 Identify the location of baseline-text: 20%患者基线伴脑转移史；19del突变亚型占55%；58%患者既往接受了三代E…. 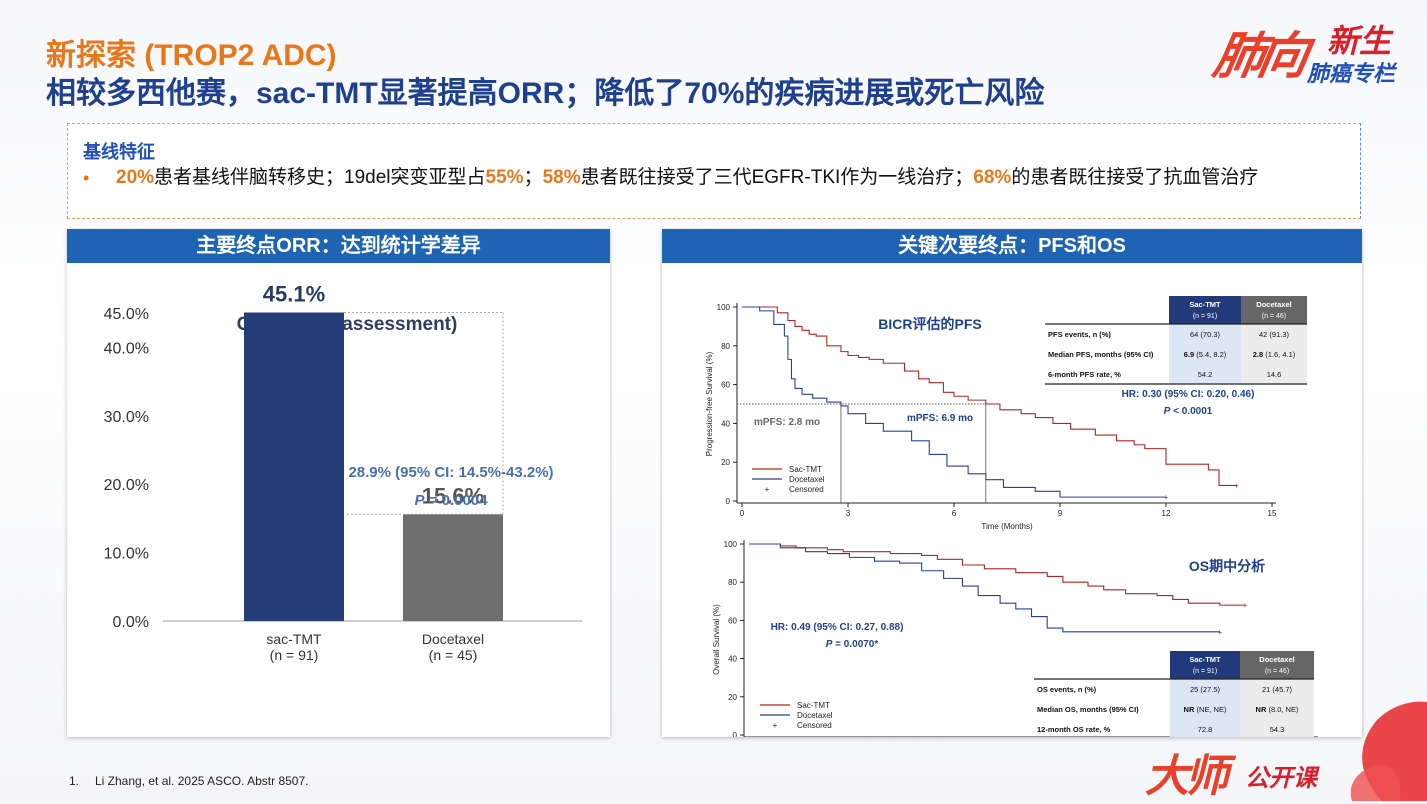
(731, 177).